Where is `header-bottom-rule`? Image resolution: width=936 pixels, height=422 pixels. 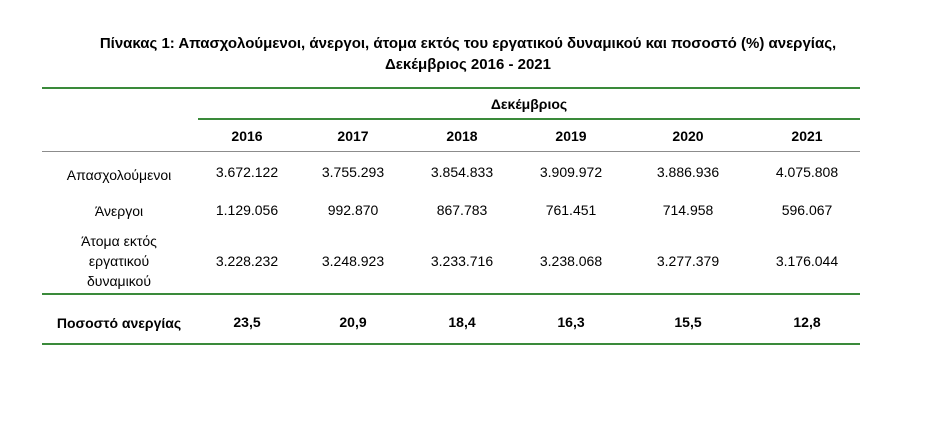 header-bottom-rule is located at coordinates (451, 151).